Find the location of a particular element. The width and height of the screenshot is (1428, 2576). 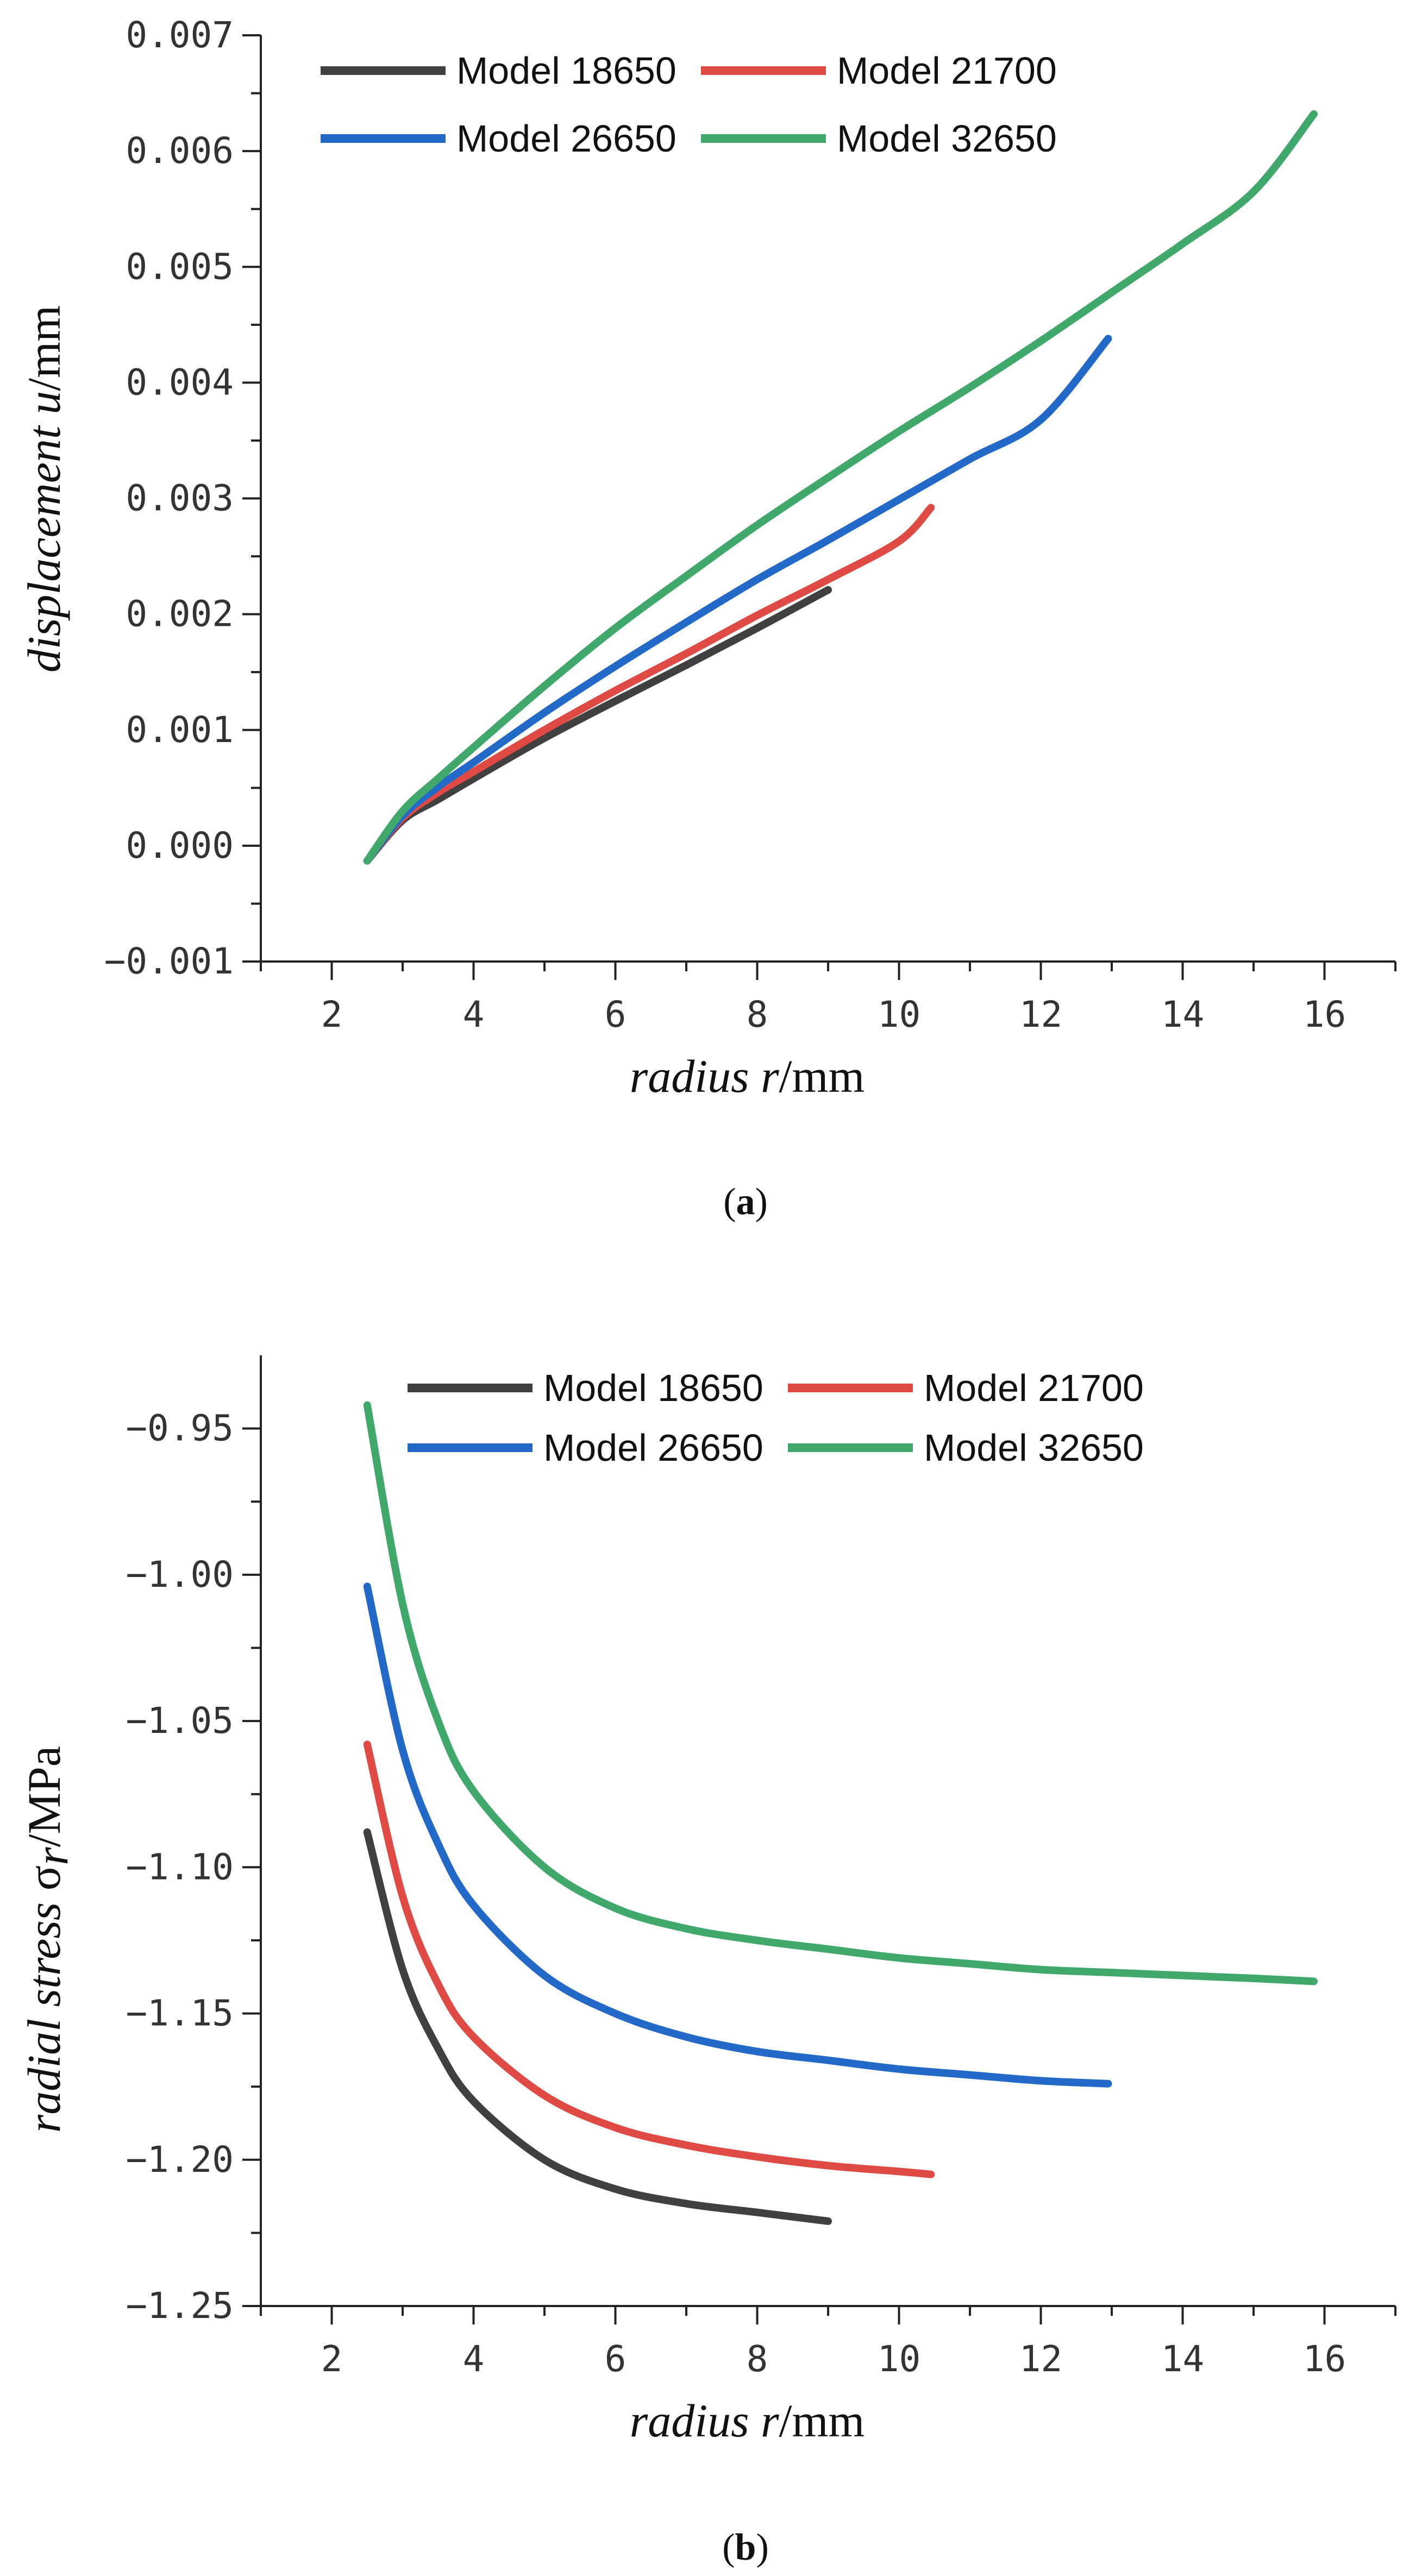

y-tick-label: 0.005 is located at coordinates (180, 266).